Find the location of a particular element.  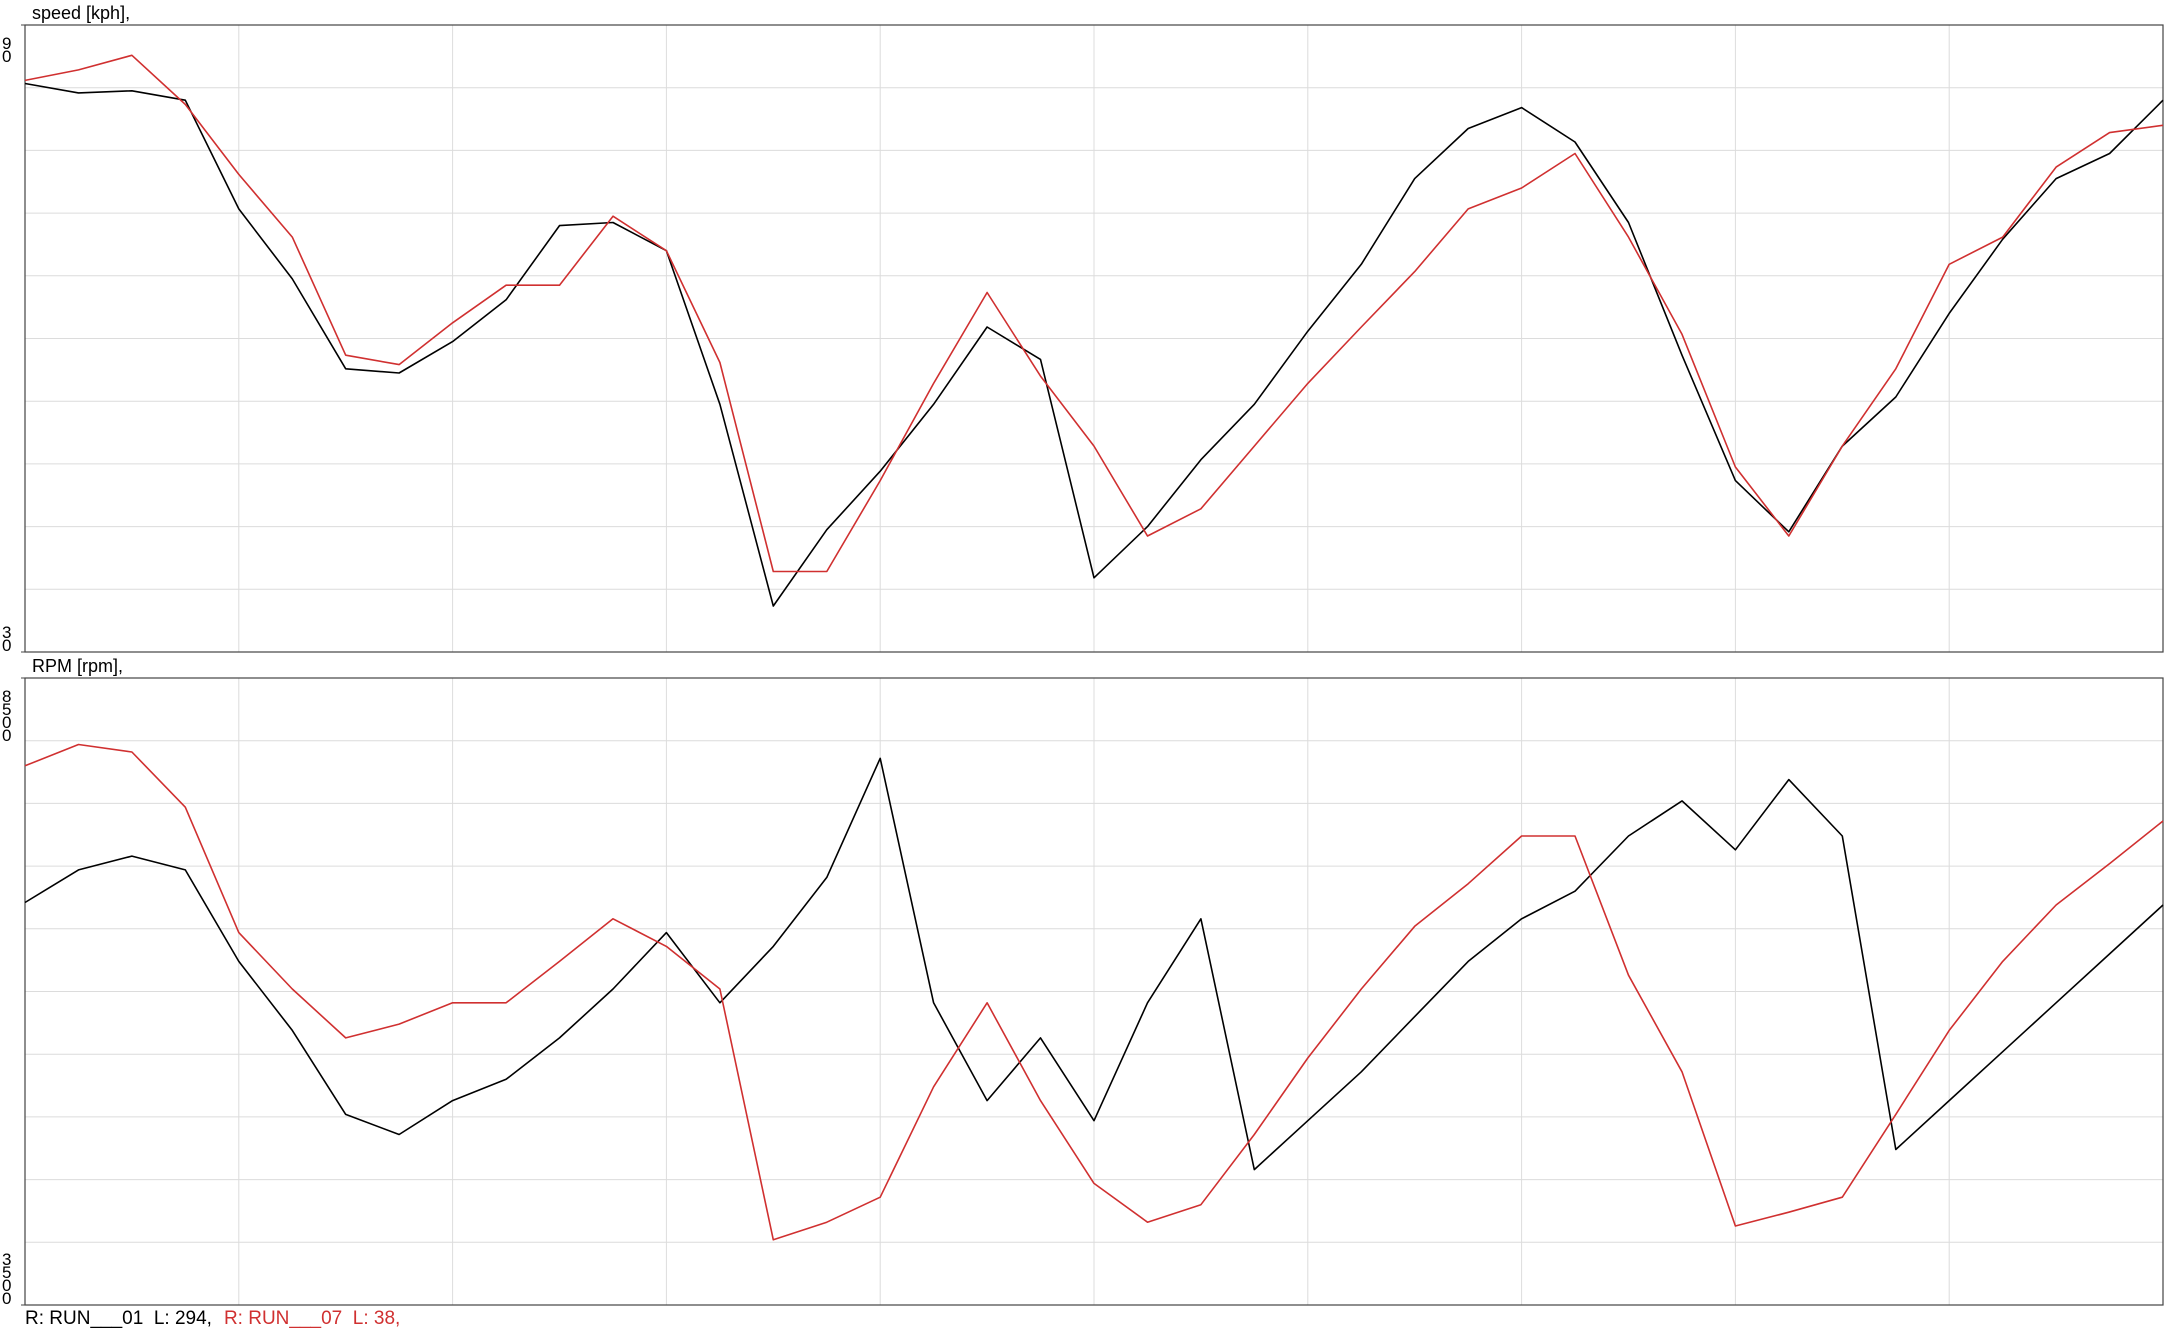

y-tick-label: 8500 is located at coordinates (7, 716).